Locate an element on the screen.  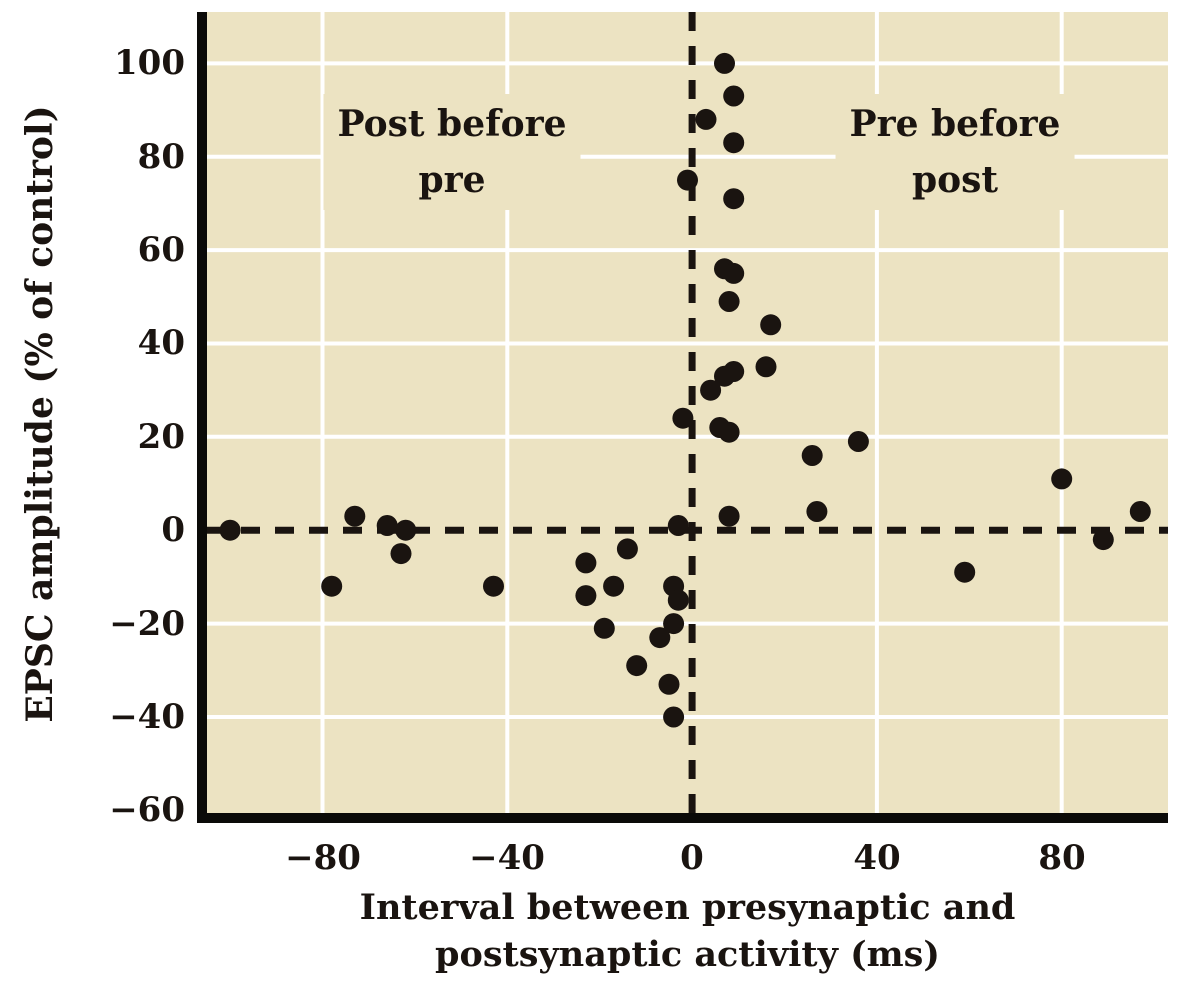
annotation-post-before-pre: Post before pre is located at coordinates (452, 152).